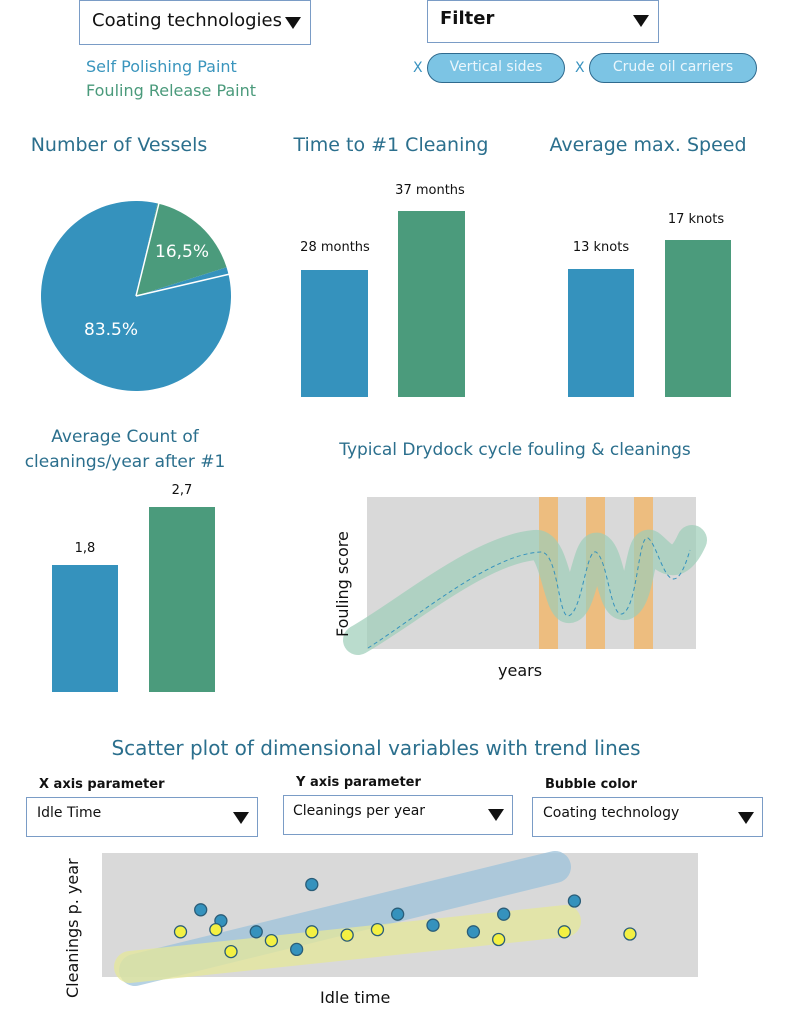  Describe the element at coordinates (601, 247) in the screenshot. I see `bar-label: 13 knots` at that location.